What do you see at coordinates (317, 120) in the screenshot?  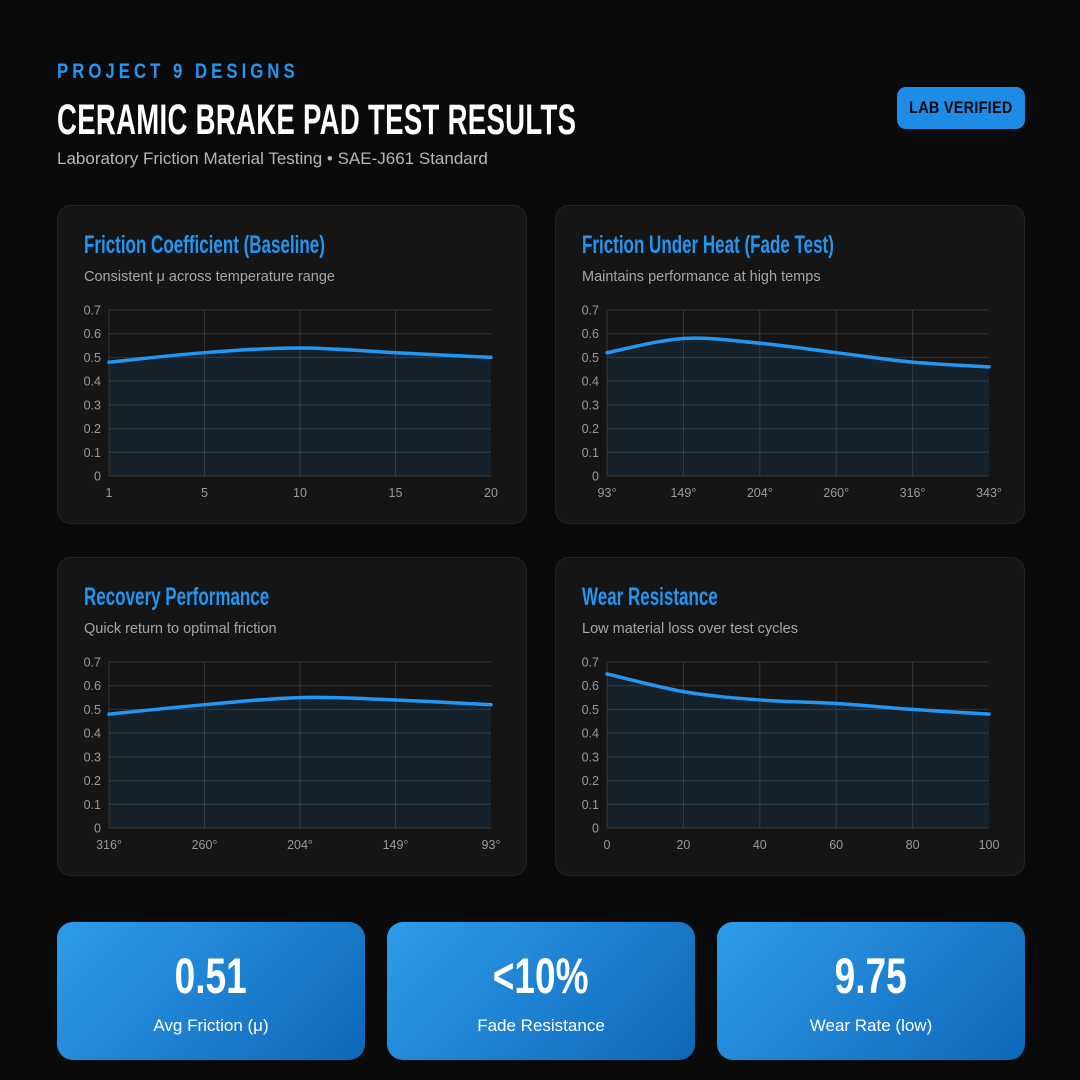 I see `page-title: CERAMIC BRAKE PAD TEST RESULTS` at bounding box center [317, 120].